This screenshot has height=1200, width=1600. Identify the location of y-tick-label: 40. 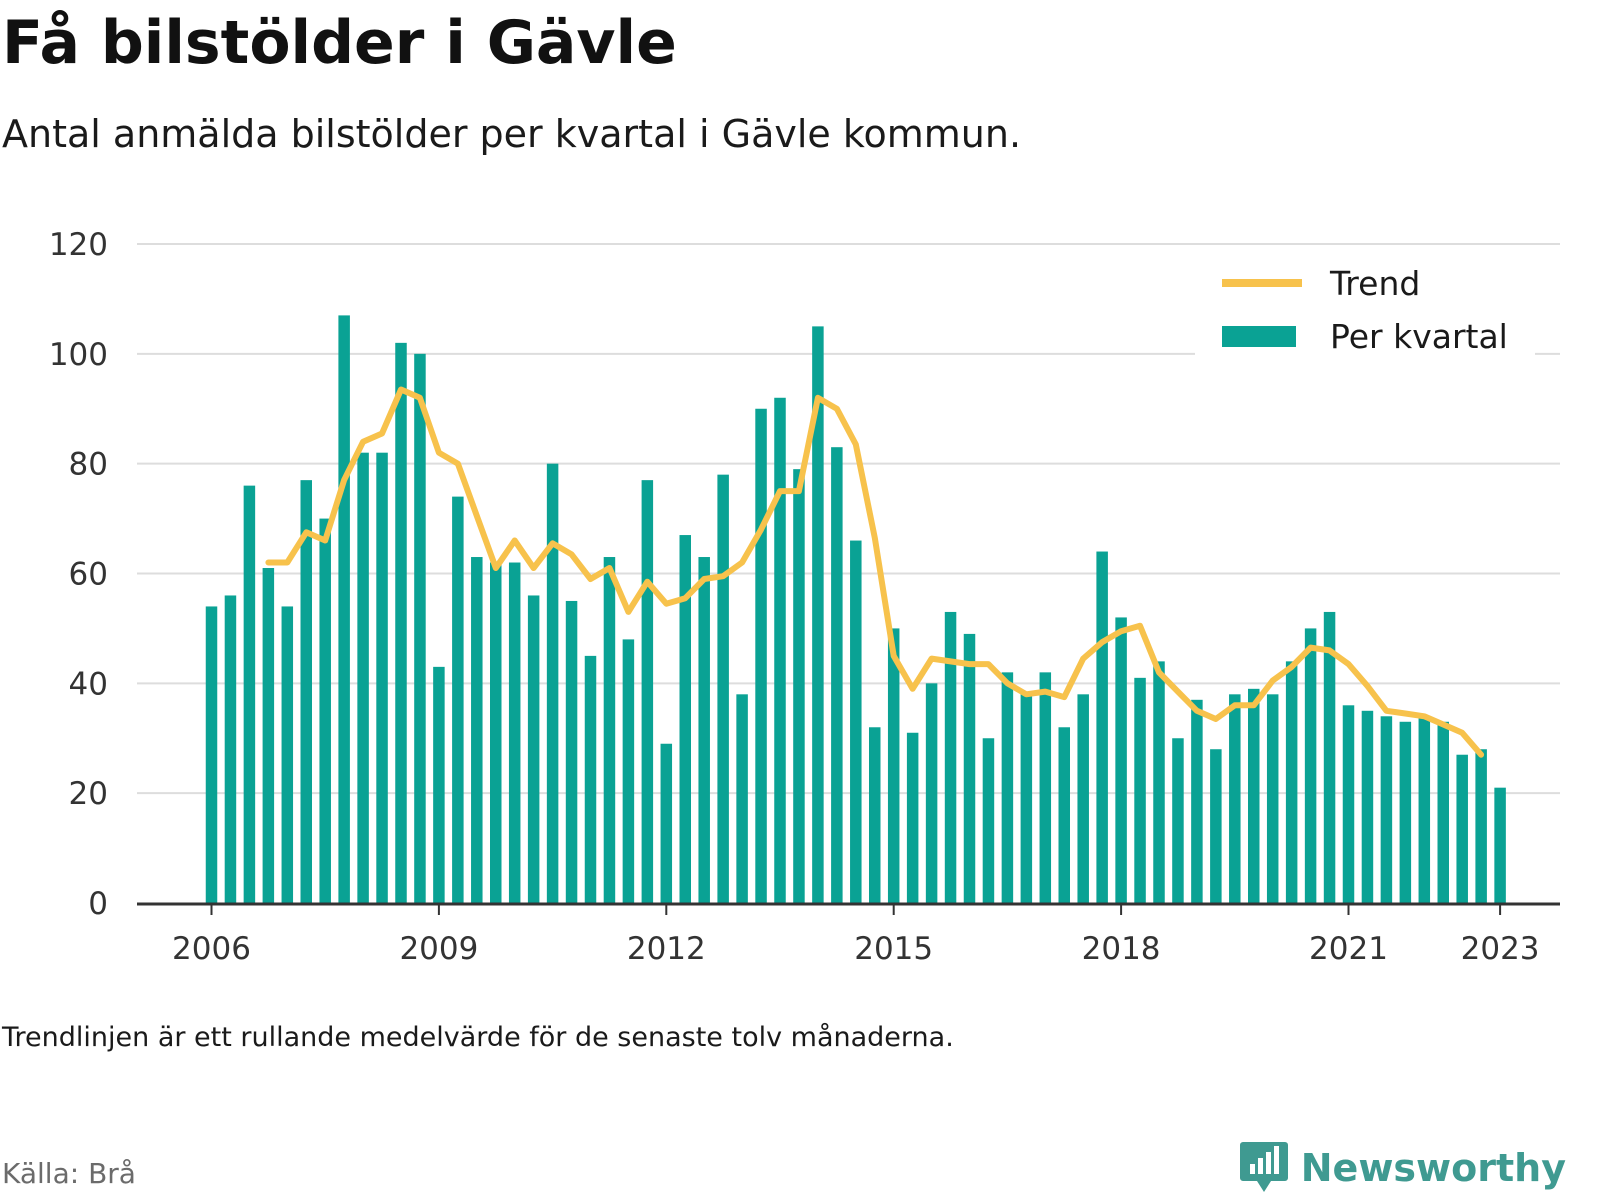
(88, 684).